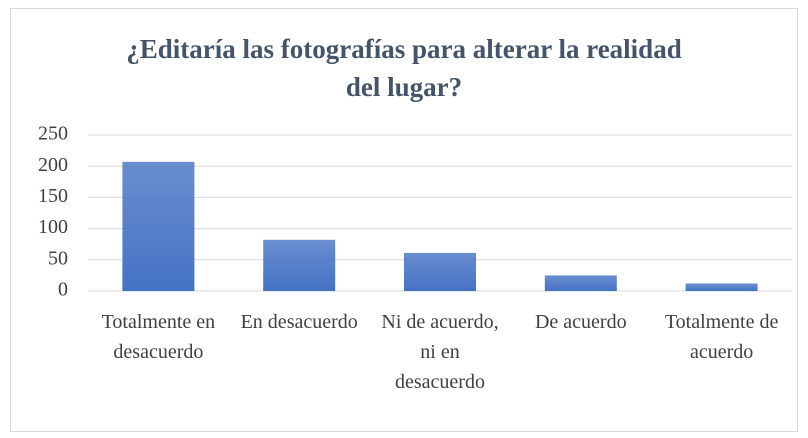 The height and width of the screenshot is (438, 808). What do you see at coordinates (63, 290) in the screenshot?
I see `y-tick-label: 0` at bounding box center [63, 290].